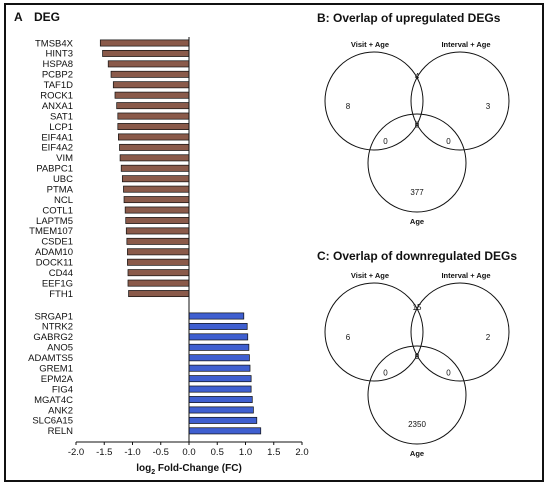 The height and width of the screenshot is (488, 550). What do you see at coordinates (301, 452) in the screenshot?
I see `x-tick-label: 2.0` at bounding box center [301, 452].